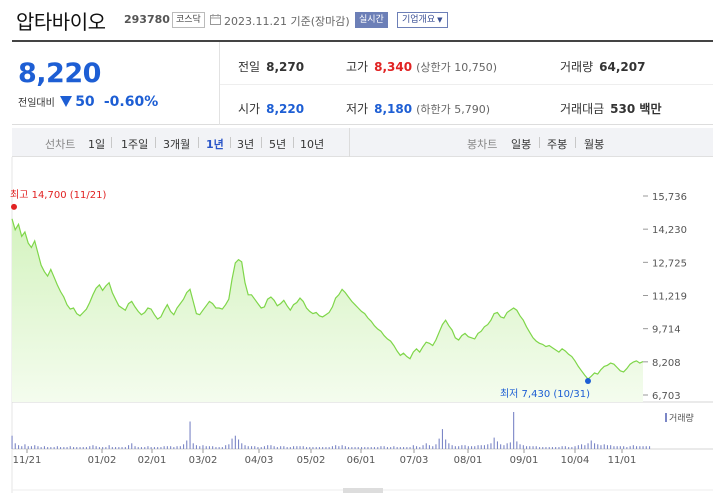 This screenshot has width=713, height=493. Describe the element at coordinates (249, 67) in the screenshot. I see `prev-close-label: 전일` at that location.